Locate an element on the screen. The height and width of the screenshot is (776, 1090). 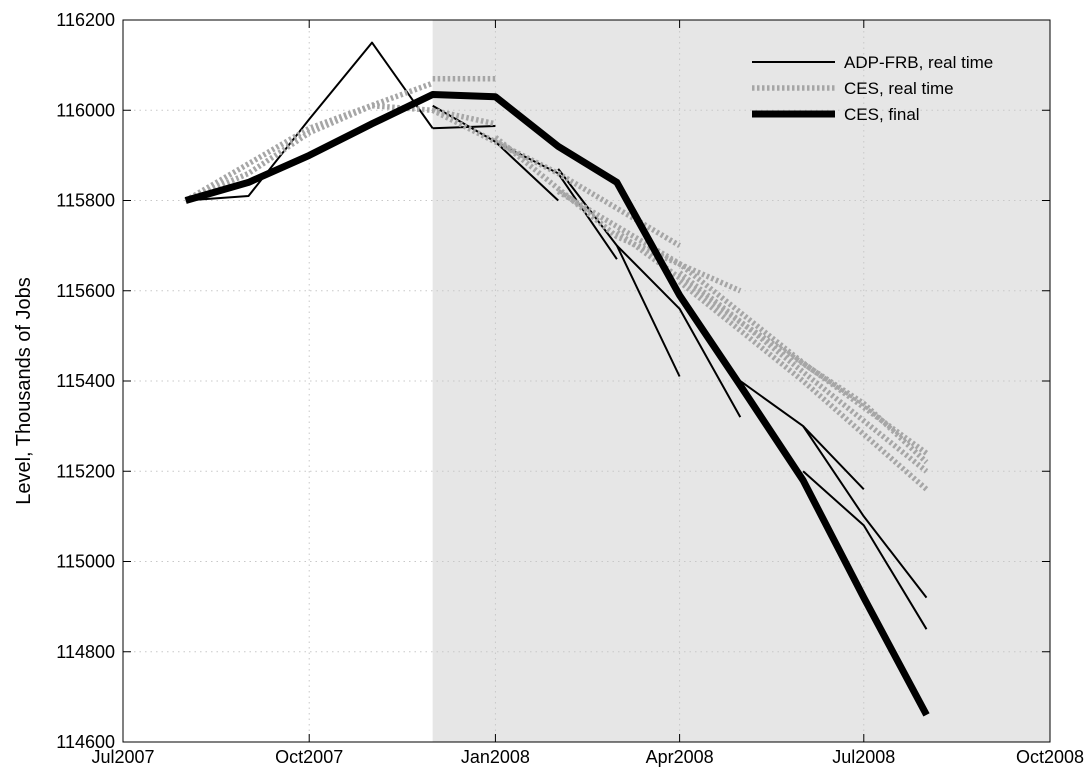
legend-label: ADP-FRB, real time is located at coordinates (918, 62).